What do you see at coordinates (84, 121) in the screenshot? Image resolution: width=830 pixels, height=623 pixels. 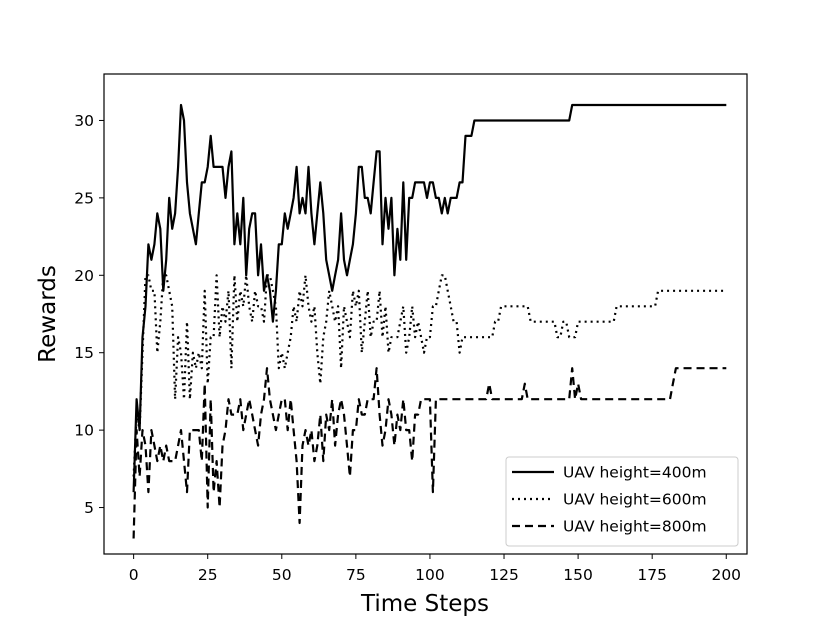 I see `y-tick-label: 30` at bounding box center [84, 121].